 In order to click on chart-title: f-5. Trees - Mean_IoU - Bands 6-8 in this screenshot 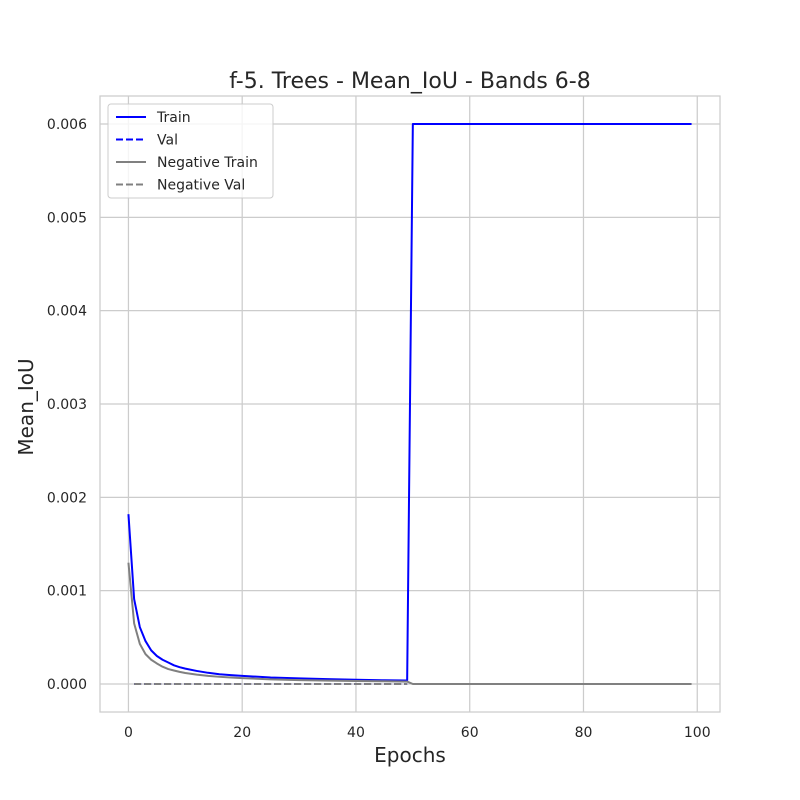, I will do `click(409, 81)`.